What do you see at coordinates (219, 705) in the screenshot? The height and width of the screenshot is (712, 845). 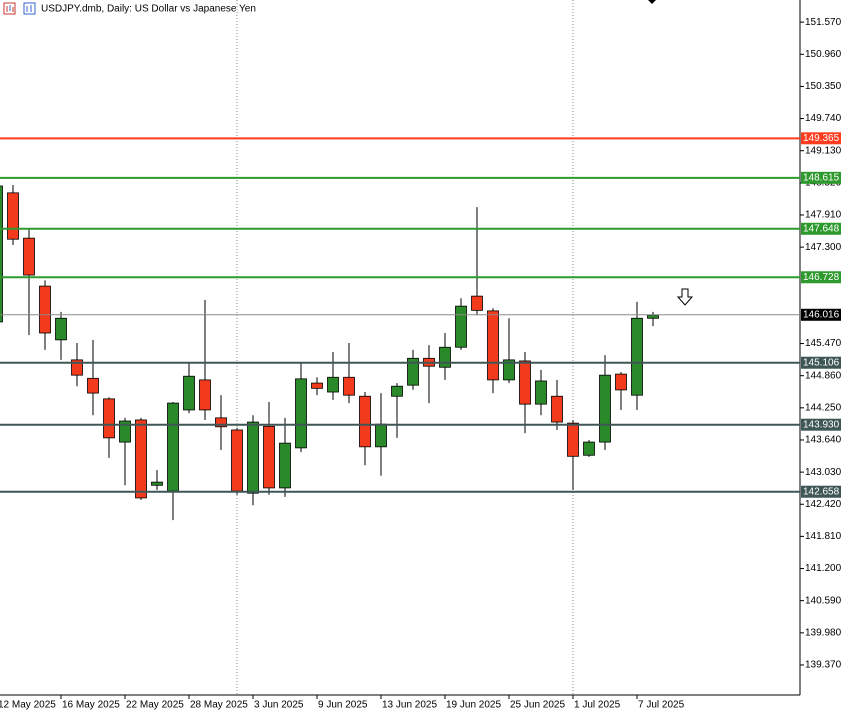 I see `x-tick-label: 28 May 2025` at bounding box center [219, 705].